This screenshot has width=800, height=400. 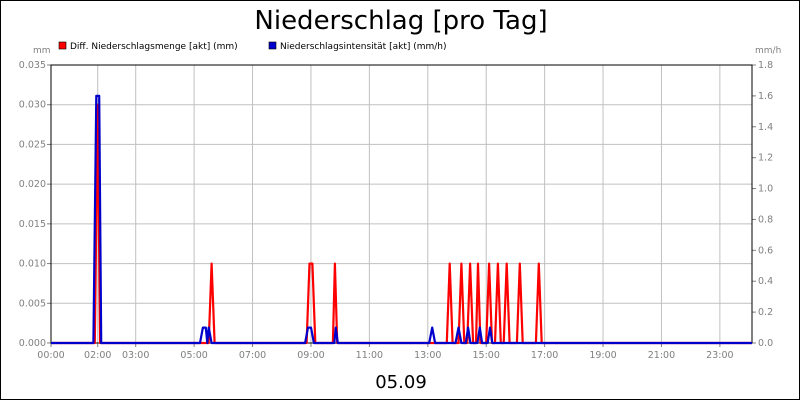 I want to click on y-right-tick-label: 0.0, so click(x=765, y=343).